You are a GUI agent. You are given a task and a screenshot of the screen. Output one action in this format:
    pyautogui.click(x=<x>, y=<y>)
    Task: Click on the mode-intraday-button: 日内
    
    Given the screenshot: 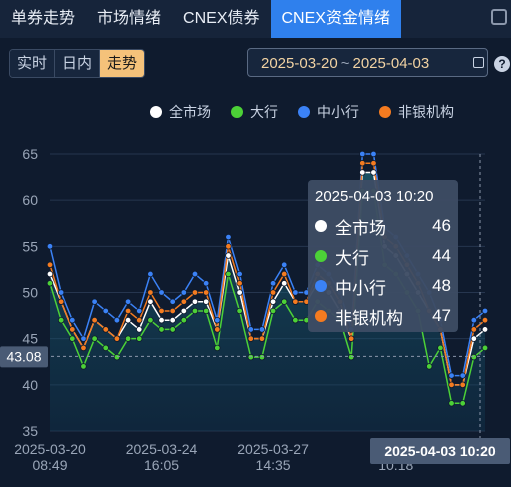 What is the action you would take?
    pyautogui.click(x=78, y=63)
    